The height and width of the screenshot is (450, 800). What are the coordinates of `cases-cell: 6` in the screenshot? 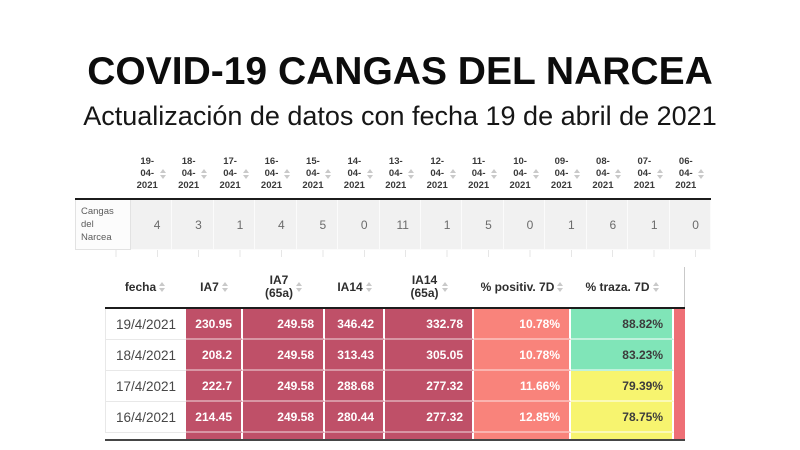 It's located at (607, 225).